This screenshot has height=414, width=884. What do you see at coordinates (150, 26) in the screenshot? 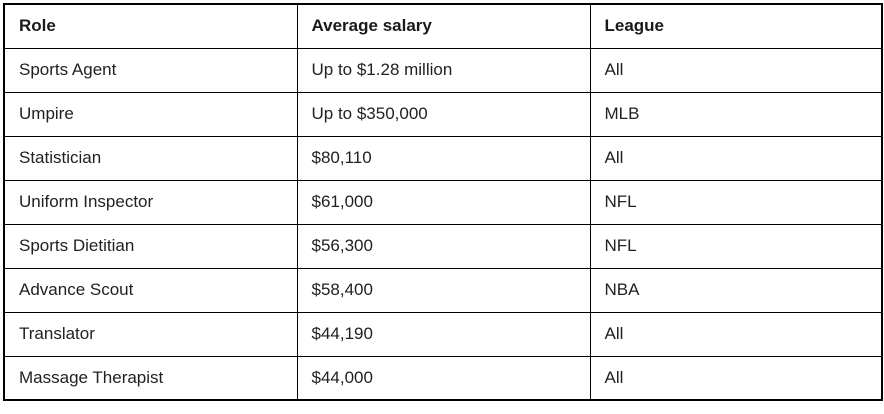
I see `column-header-role: Role` at bounding box center [150, 26].